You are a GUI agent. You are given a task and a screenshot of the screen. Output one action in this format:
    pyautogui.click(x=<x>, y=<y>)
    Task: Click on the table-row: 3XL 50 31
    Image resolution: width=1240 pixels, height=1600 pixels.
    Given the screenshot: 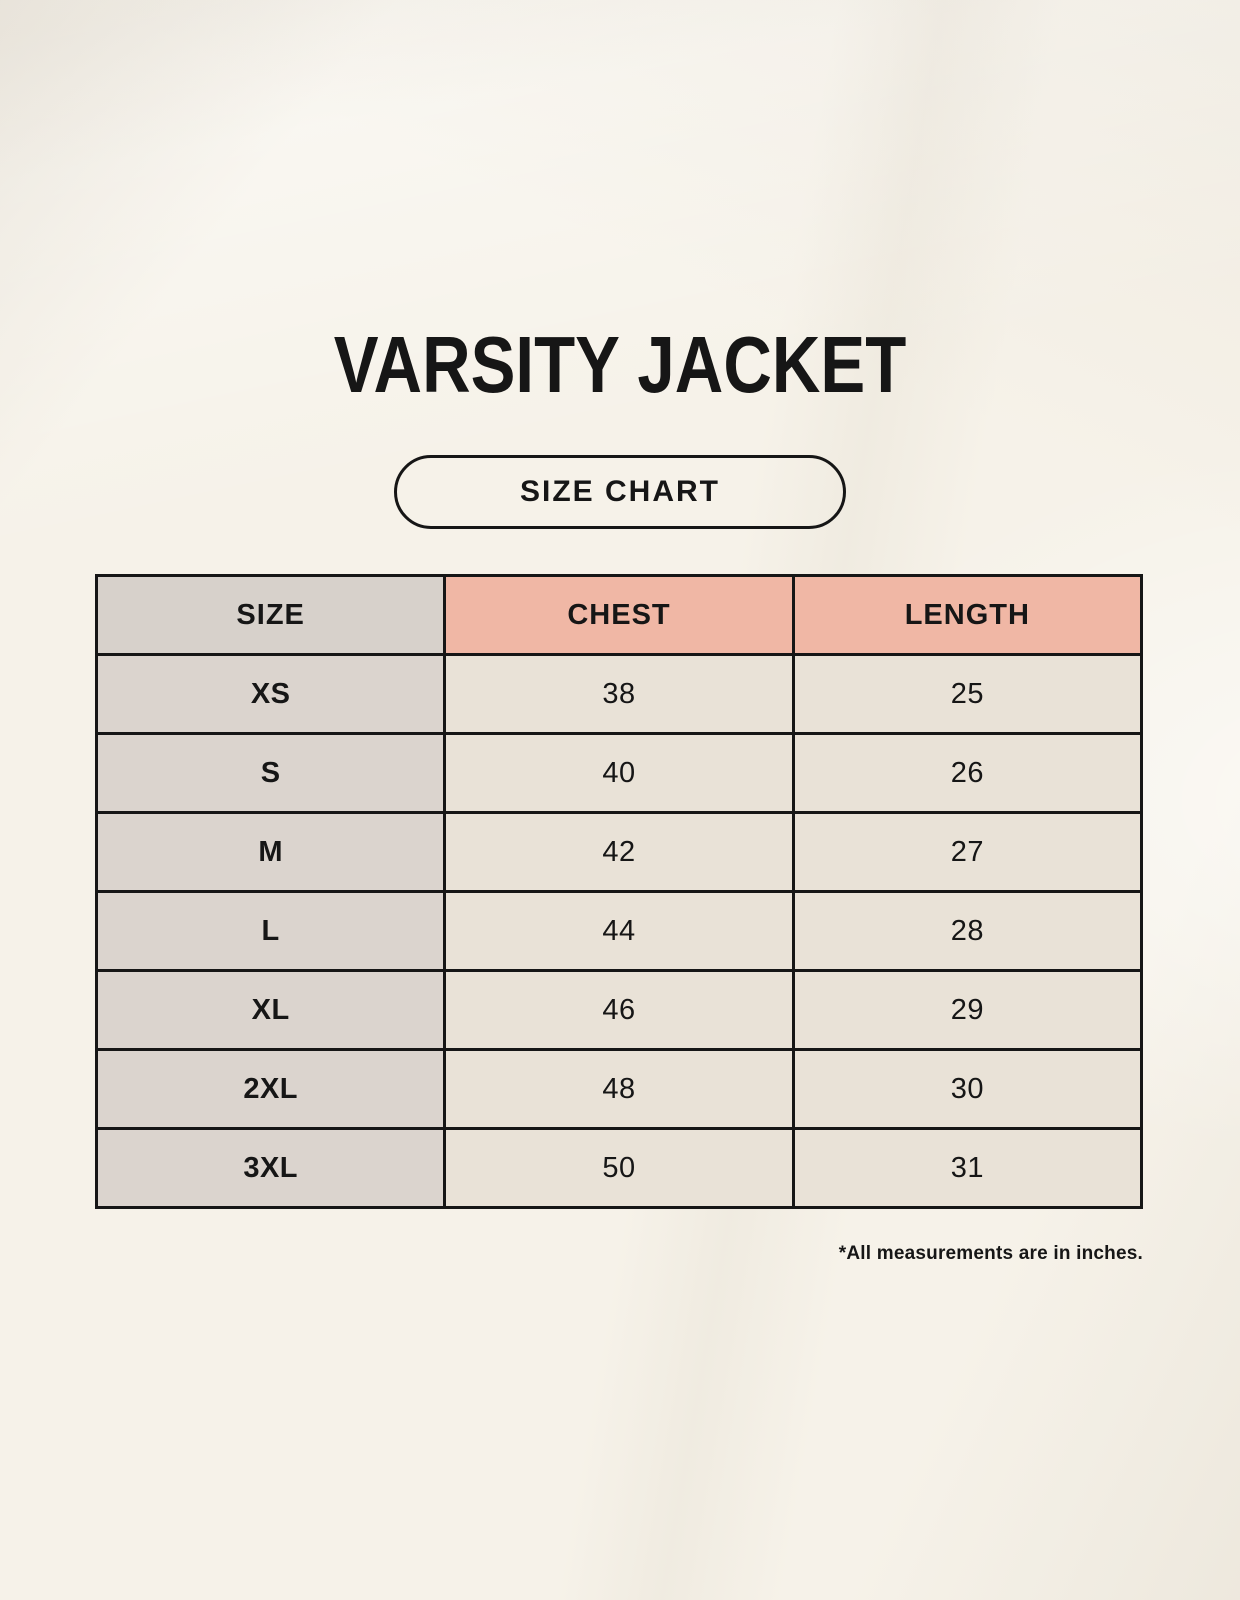 What is the action you would take?
    pyautogui.click(x=619, y=1168)
    